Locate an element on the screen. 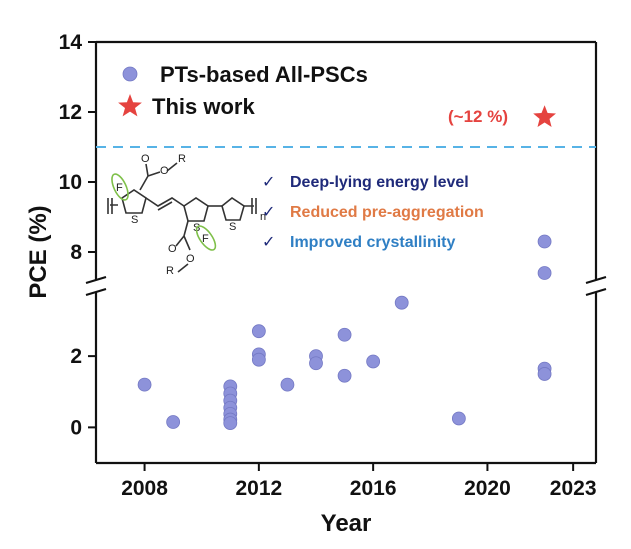  legend-circle-marker is located at coordinates (130, 74).